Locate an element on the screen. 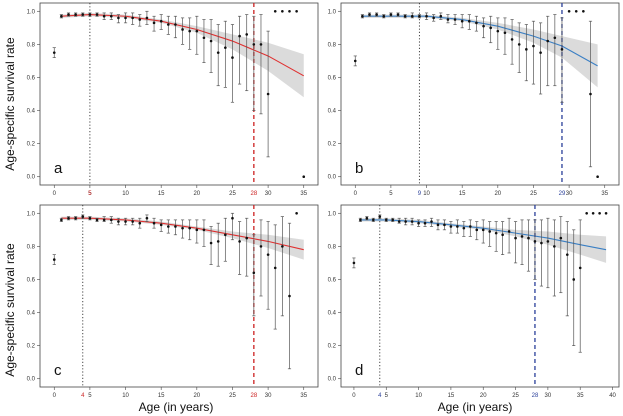 The width and height of the screenshot is (623, 416). x-tick-label: 15 is located at coordinates (462, 194).